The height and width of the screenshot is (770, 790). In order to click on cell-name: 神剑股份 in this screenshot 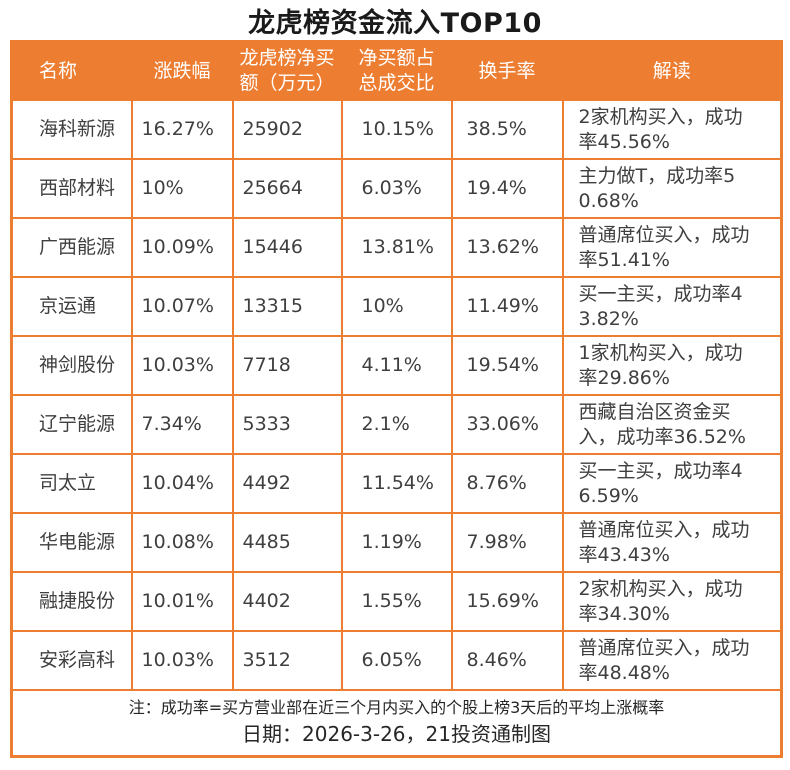, I will do `click(71, 365)`.